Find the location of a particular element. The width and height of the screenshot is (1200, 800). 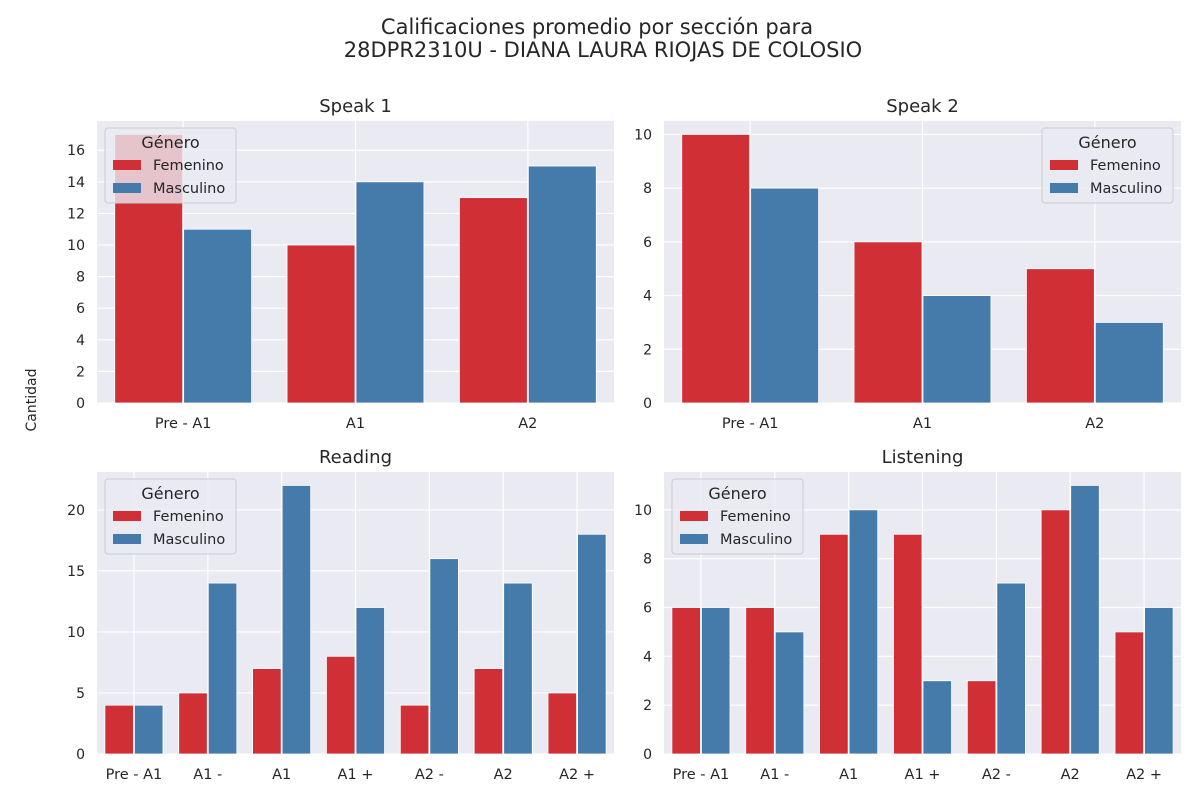

y-tick-label: 5 is located at coordinates (80, 694).